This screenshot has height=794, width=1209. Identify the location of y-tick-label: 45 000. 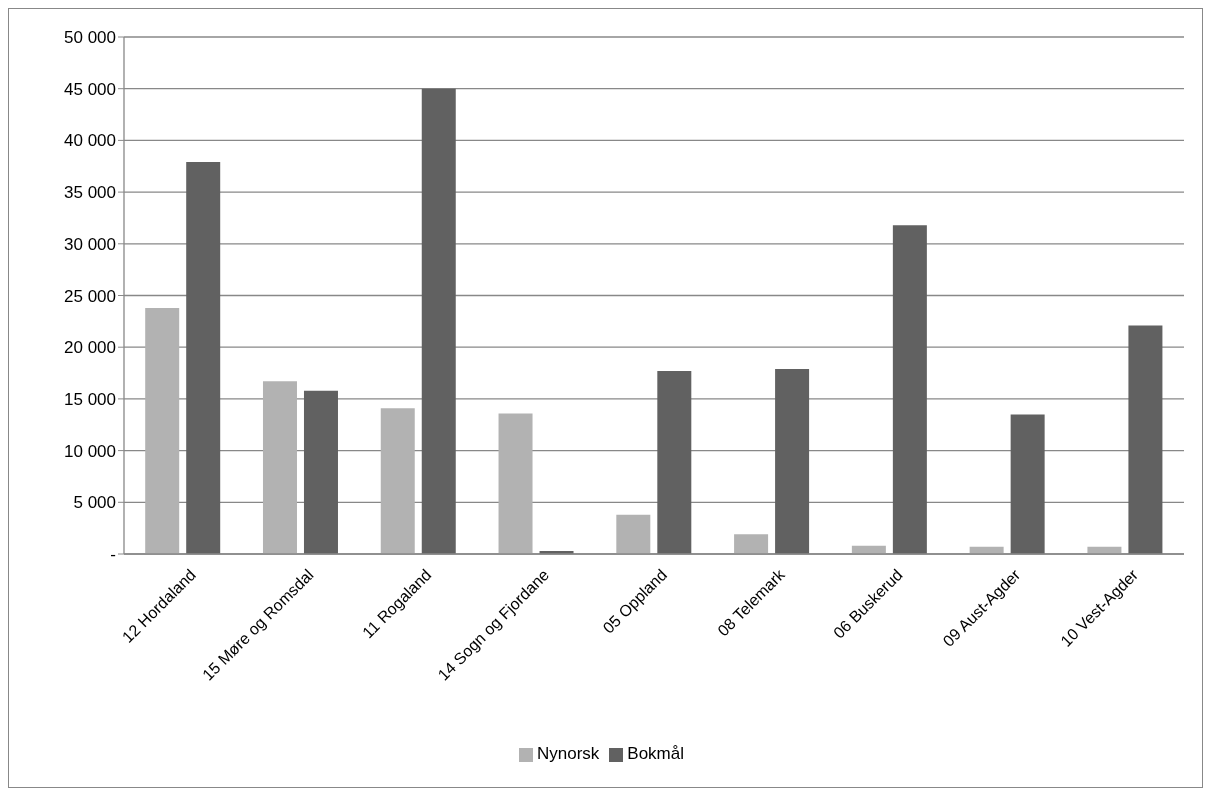
(90, 89).